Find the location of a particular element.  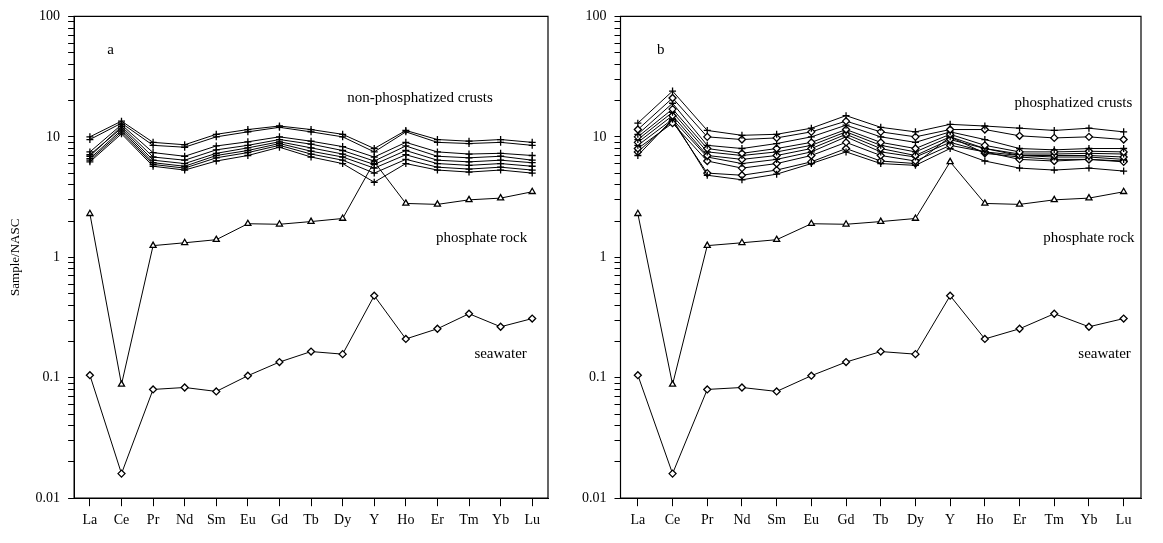

annotation: phosphatized crusts is located at coordinates (1073, 102).